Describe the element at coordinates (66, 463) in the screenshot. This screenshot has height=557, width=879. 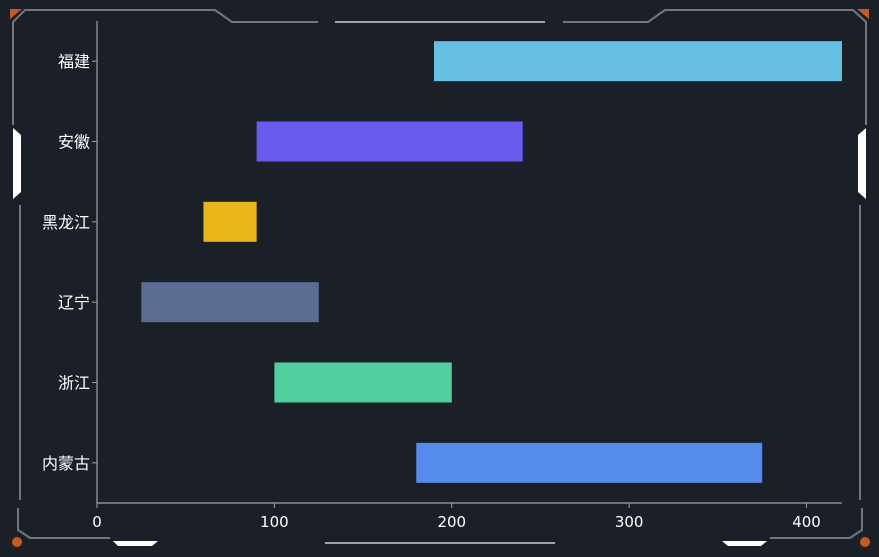
I see `y-tick-label: 内蒙古` at that location.